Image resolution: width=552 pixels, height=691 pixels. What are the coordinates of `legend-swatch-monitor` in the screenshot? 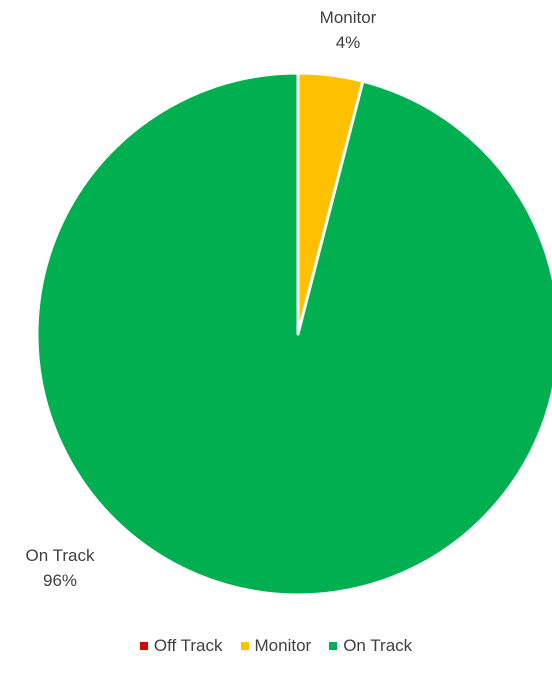 It's located at (244, 646).